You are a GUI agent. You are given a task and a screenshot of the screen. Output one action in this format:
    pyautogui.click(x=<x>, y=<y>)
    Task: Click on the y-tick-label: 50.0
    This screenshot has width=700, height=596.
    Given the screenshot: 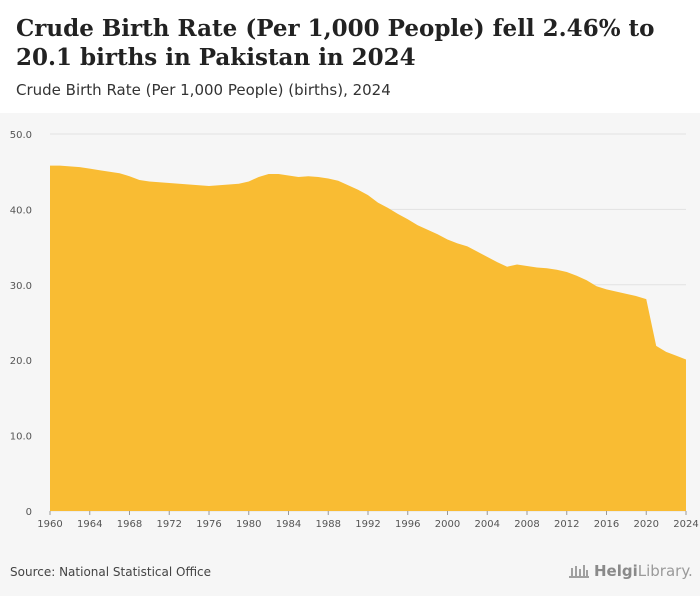 What is the action you would take?
    pyautogui.click(x=21, y=135)
    